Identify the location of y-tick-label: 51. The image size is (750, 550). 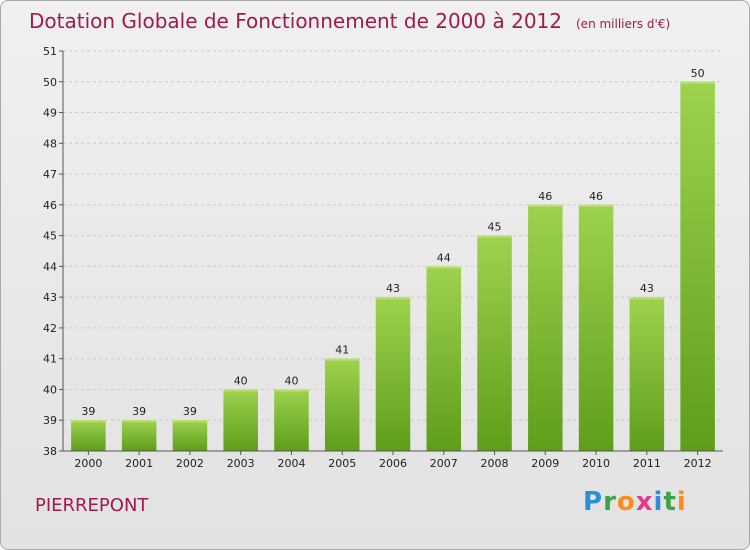
(50, 51).